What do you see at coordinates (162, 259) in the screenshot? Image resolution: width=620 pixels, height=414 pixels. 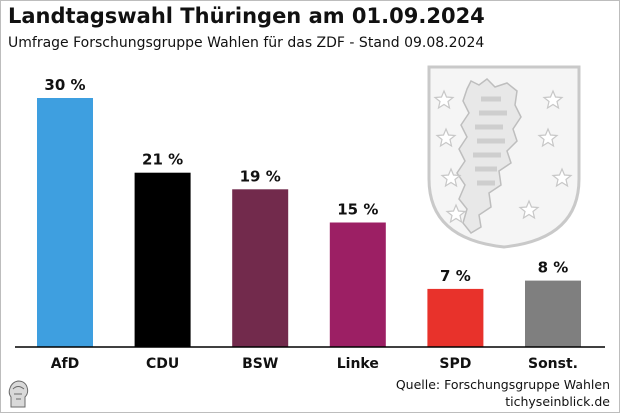 I see `bar-cdu` at bounding box center [162, 259].